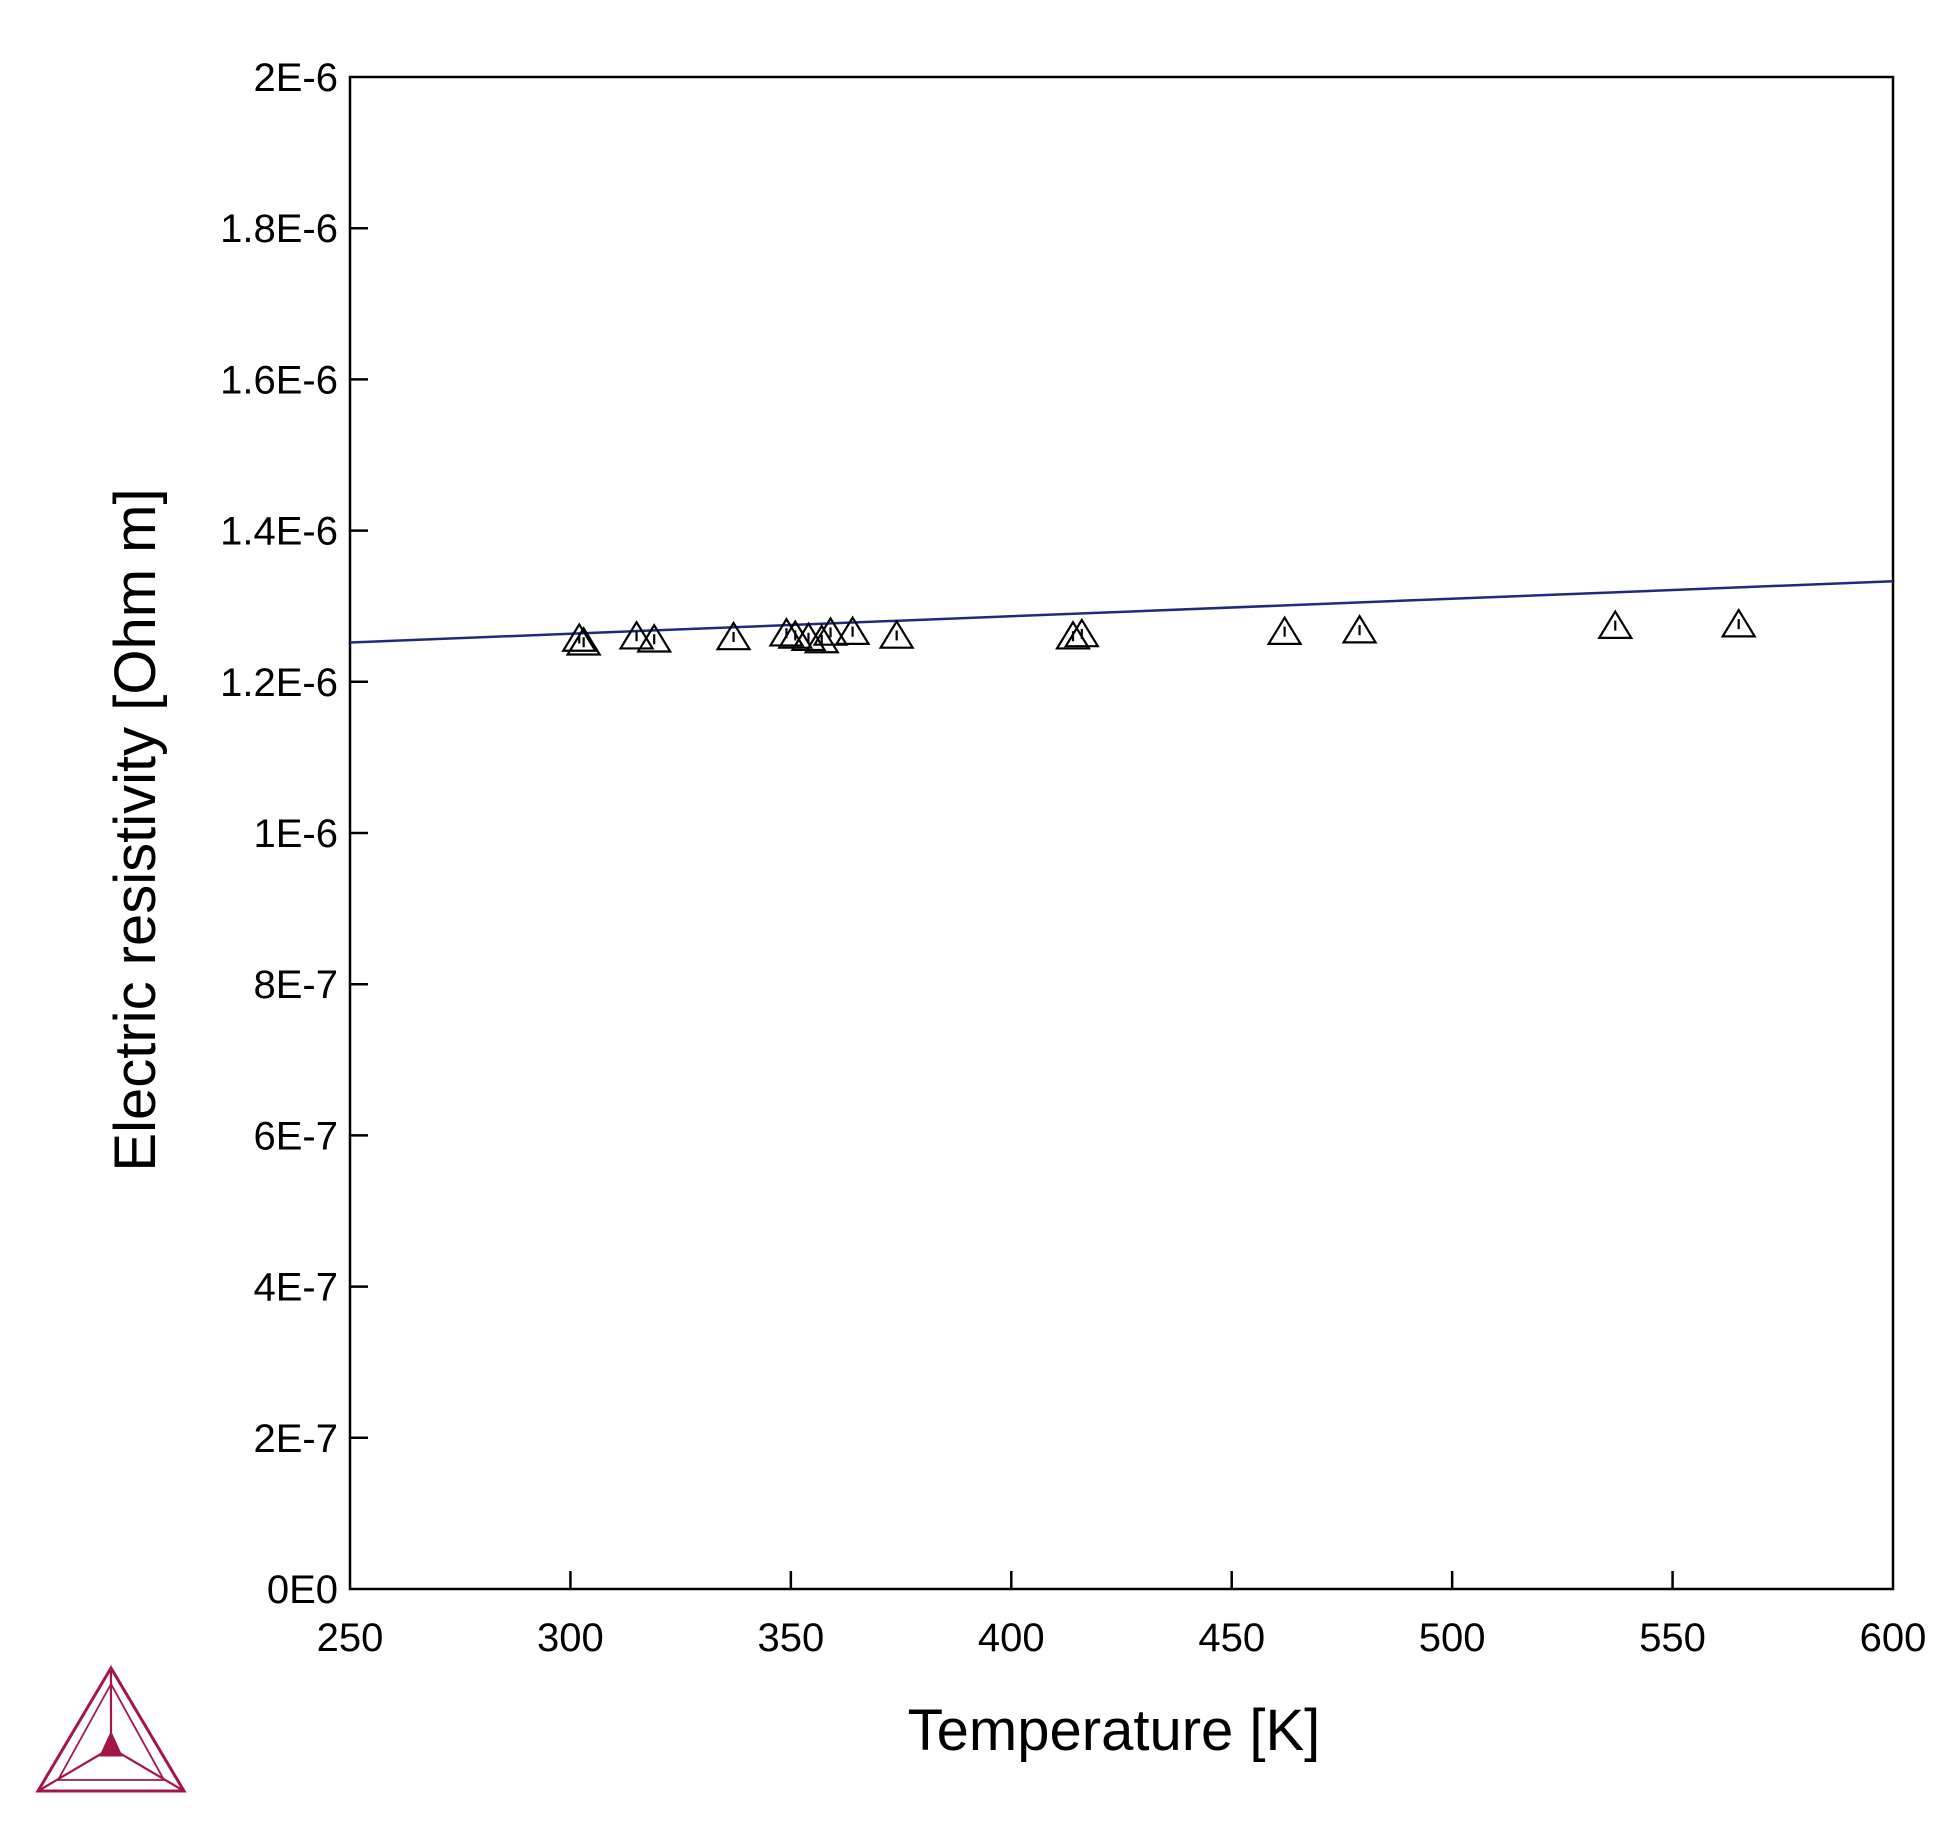 The height and width of the screenshot is (1827, 1942). Describe the element at coordinates (111, 1743) in the screenshot. I see `logo-core` at that location.